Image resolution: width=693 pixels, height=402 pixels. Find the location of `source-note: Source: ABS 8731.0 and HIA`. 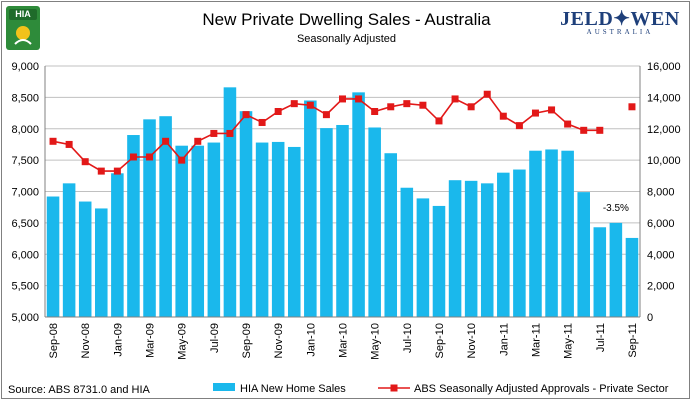

source-note: Source: ABS 8731.0 and HIA is located at coordinates (79, 390).